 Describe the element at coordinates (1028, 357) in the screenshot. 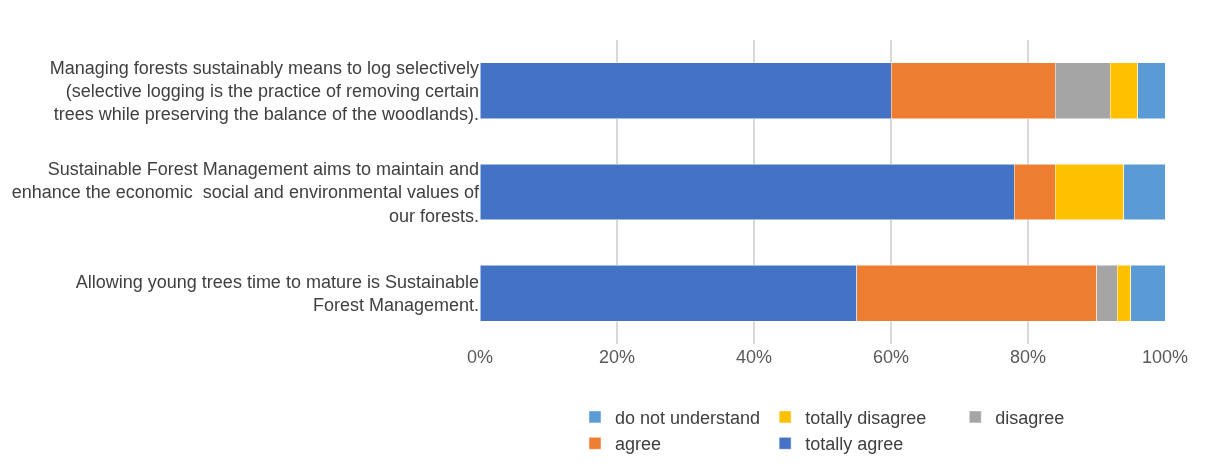

I see `x-tick-label: 80%` at that location.